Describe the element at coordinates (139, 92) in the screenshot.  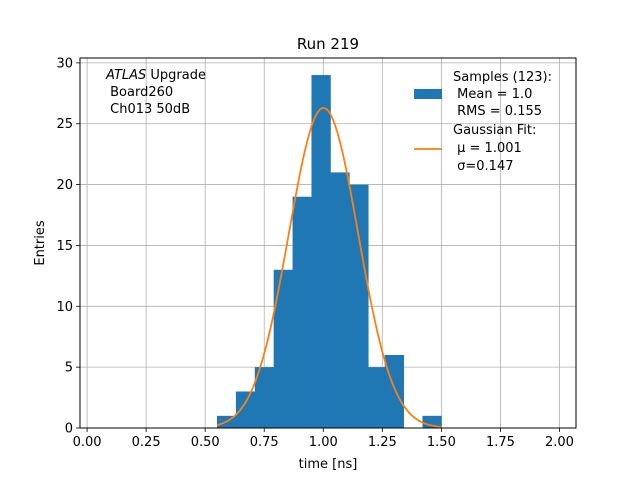
I see `annotation-line-2: Board260` at that location.